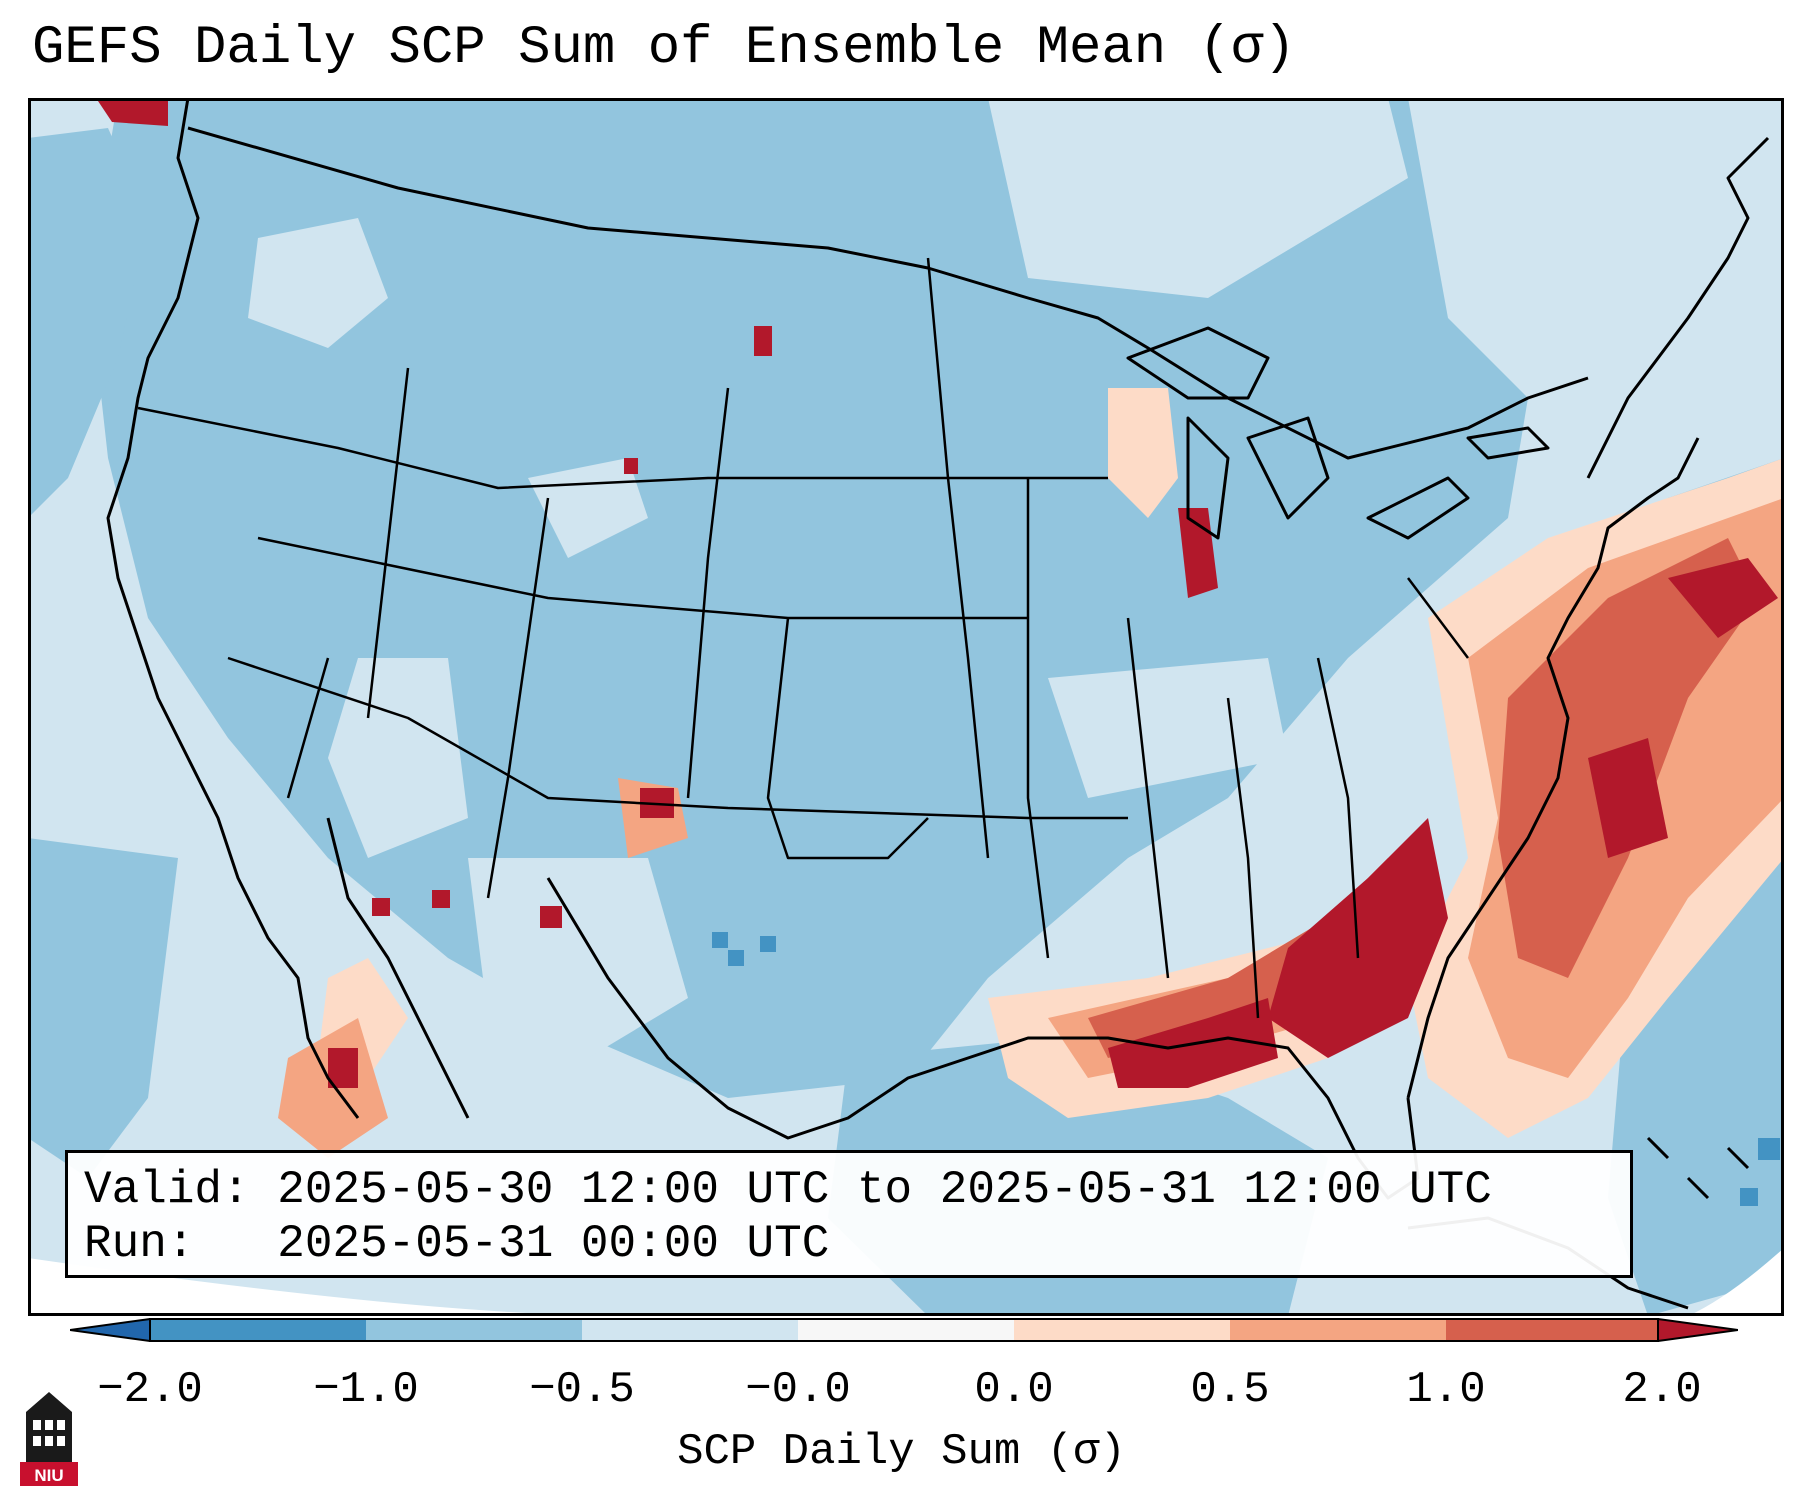 Image resolution: width=1803 pixels, height=1506 pixels. Describe the element at coordinates (1553, 768) in the screenshot. I see `coastline-east` at that location.